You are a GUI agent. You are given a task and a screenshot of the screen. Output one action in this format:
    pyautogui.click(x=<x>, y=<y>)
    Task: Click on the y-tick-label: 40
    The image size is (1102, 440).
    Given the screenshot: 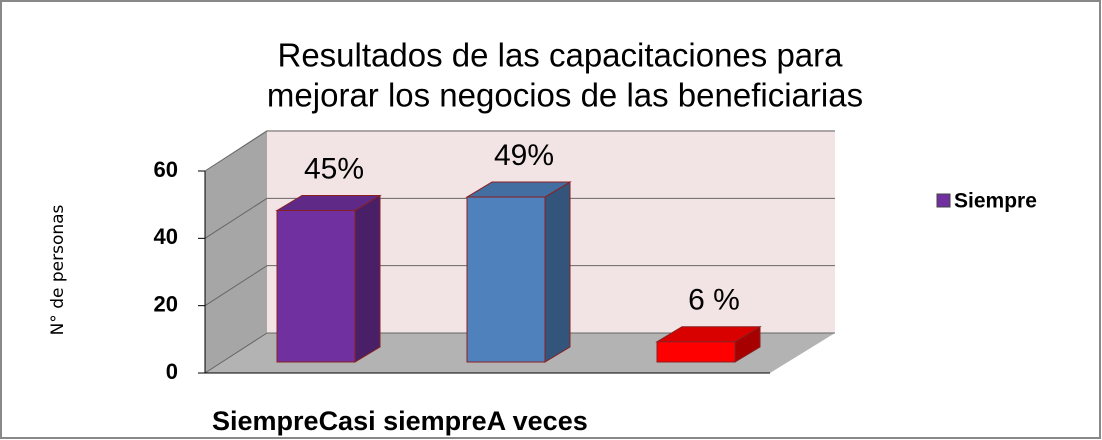 What is the action you would take?
    pyautogui.click(x=166, y=236)
    